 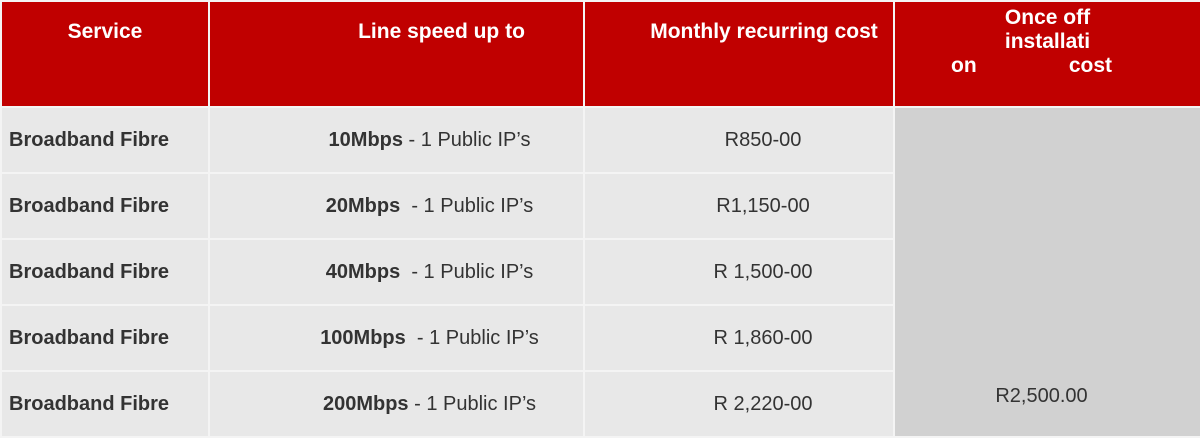 What do you see at coordinates (739, 54) in the screenshot?
I see `header-monthly-cost: Monthly recurring cost` at bounding box center [739, 54].